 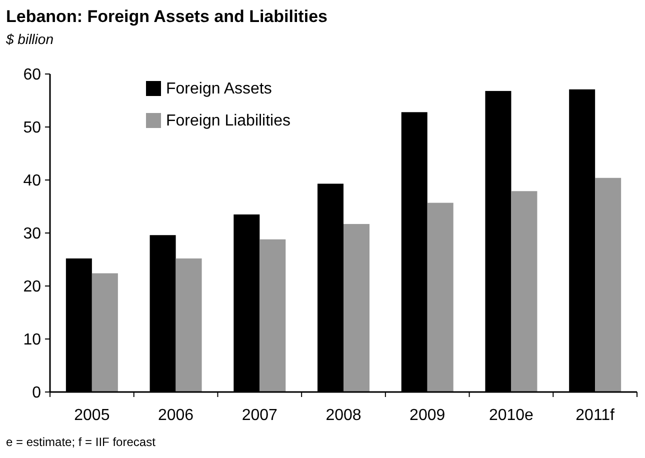 What do you see at coordinates (228, 121) in the screenshot?
I see `legend-label: Foreign Liabilities` at bounding box center [228, 121].